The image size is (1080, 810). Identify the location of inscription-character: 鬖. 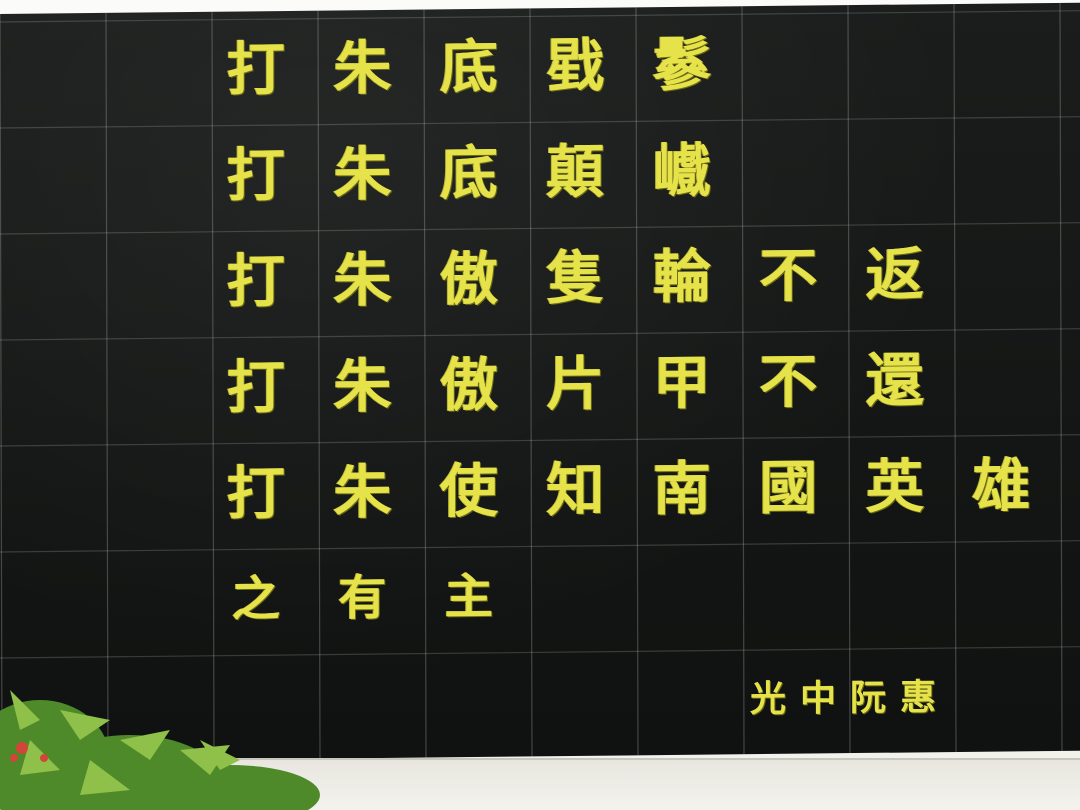
(681, 65).